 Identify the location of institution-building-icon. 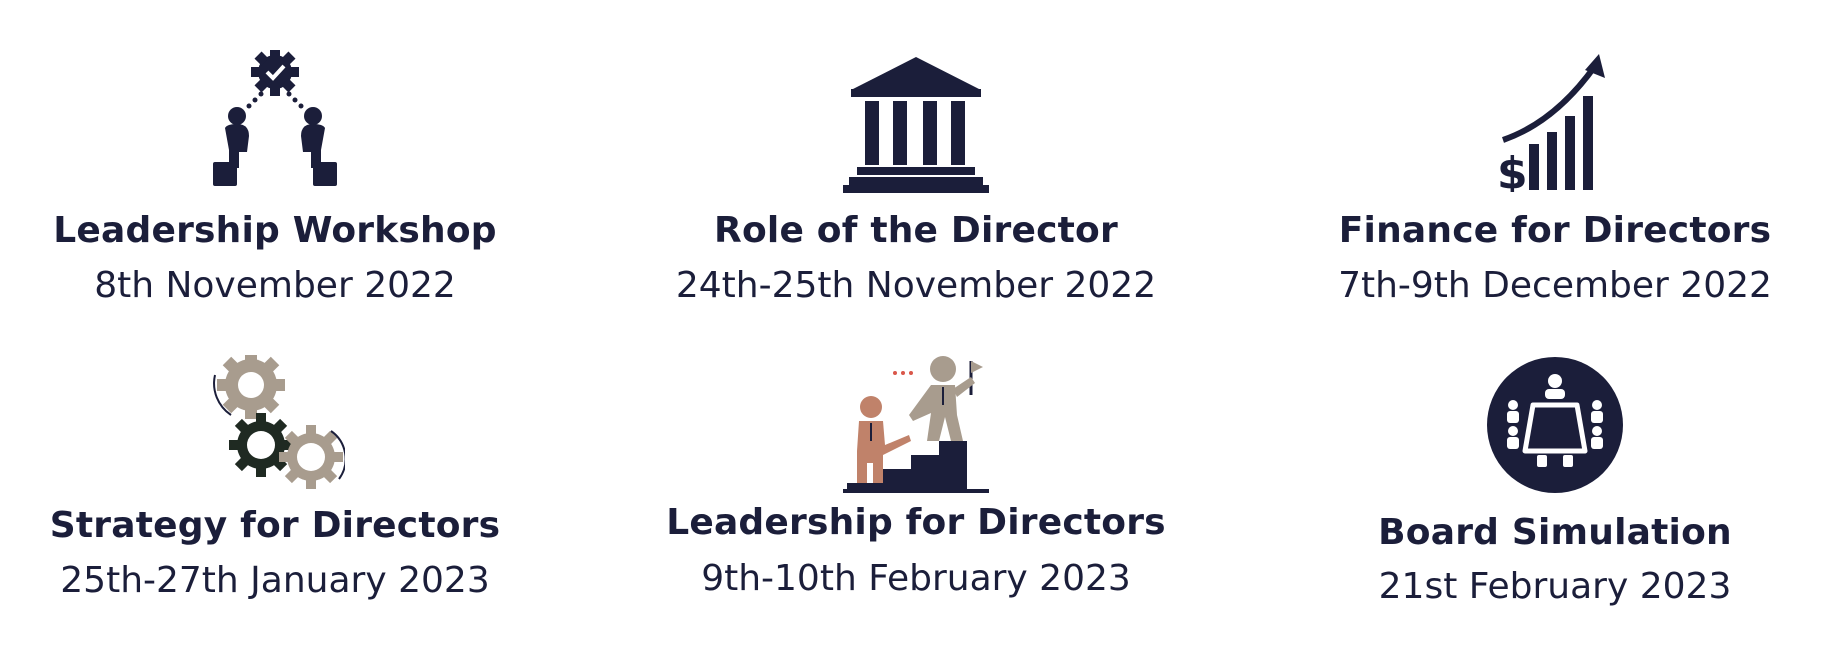
(916, 125).